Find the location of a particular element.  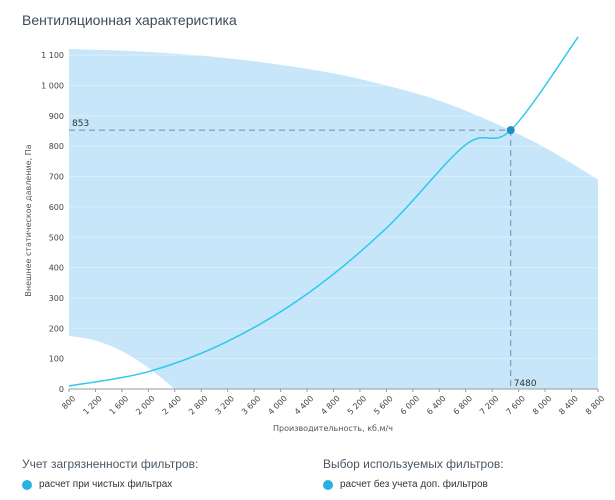

y-tick-label: 200 is located at coordinates (56, 328).